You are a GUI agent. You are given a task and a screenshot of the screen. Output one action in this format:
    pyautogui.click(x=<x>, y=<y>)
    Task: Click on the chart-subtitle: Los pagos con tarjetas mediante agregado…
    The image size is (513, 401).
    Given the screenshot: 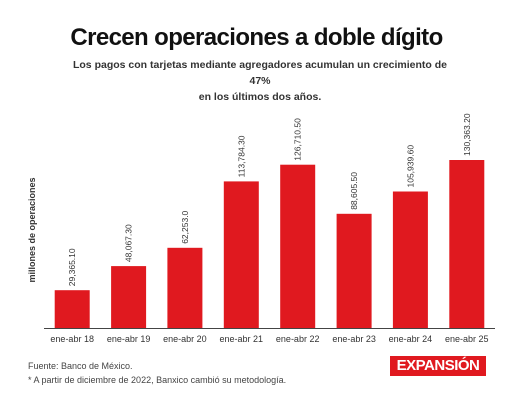 What is the action you would take?
    pyautogui.click(x=260, y=81)
    